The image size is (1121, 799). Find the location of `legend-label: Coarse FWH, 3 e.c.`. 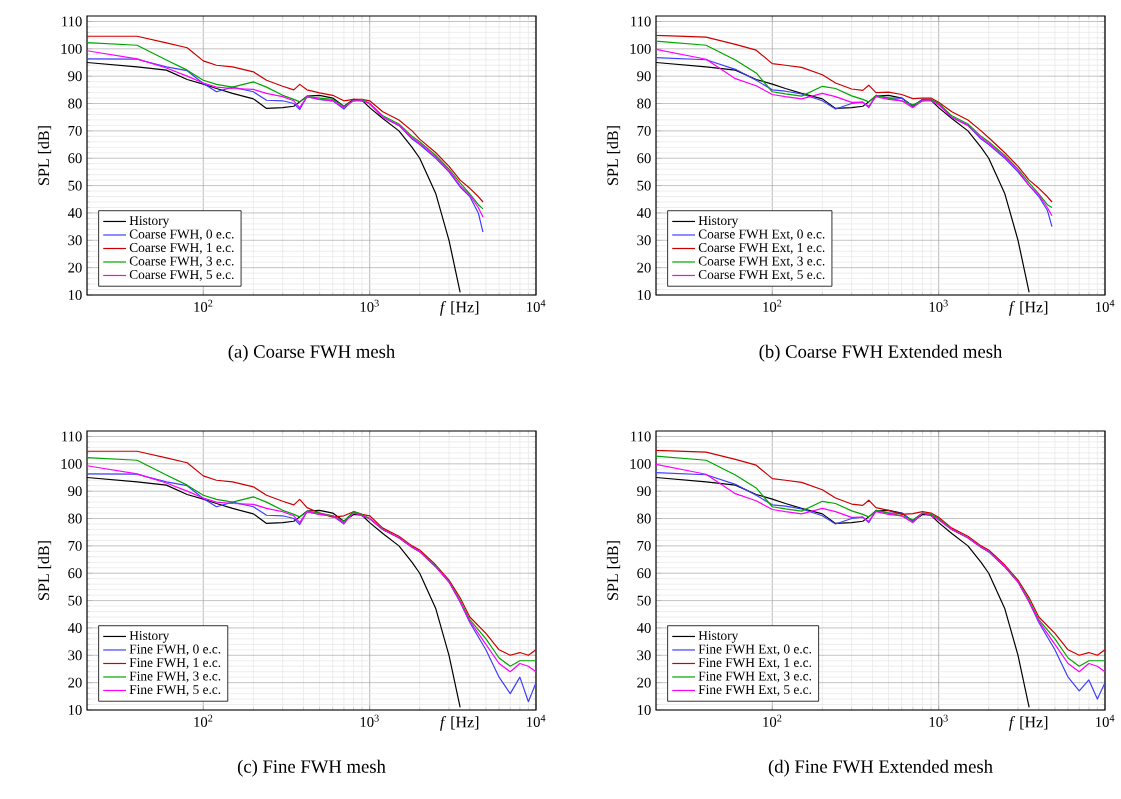

legend-label: Coarse FWH, 3 e.c. is located at coordinates (181, 262).